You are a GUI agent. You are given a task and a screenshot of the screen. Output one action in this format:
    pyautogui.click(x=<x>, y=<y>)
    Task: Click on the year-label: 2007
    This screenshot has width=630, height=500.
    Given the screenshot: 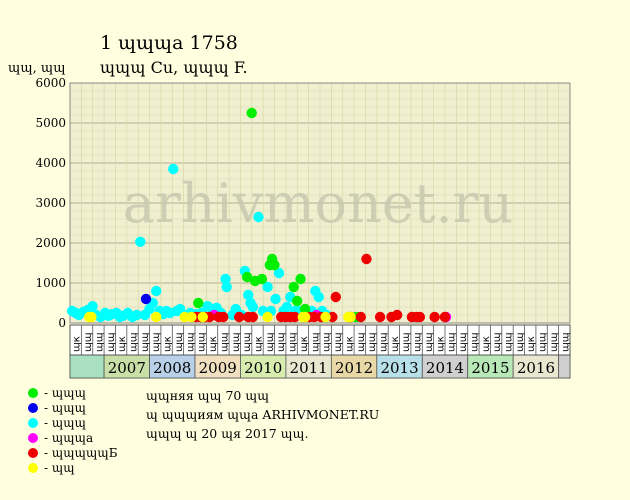 What is the action you would take?
    pyautogui.click(x=127, y=368)
    